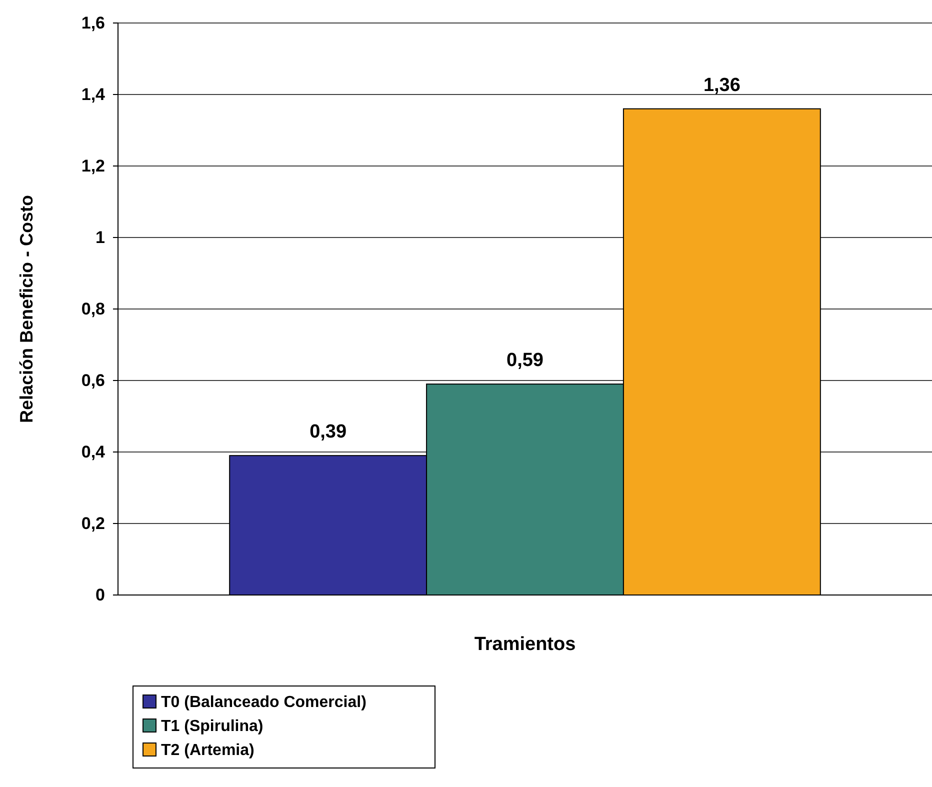 The height and width of the screenshot is (787, 932). Describe the element at coordinates (525, 644) in the screenshot. I see `x-axis-title: Tramientos` at that location.